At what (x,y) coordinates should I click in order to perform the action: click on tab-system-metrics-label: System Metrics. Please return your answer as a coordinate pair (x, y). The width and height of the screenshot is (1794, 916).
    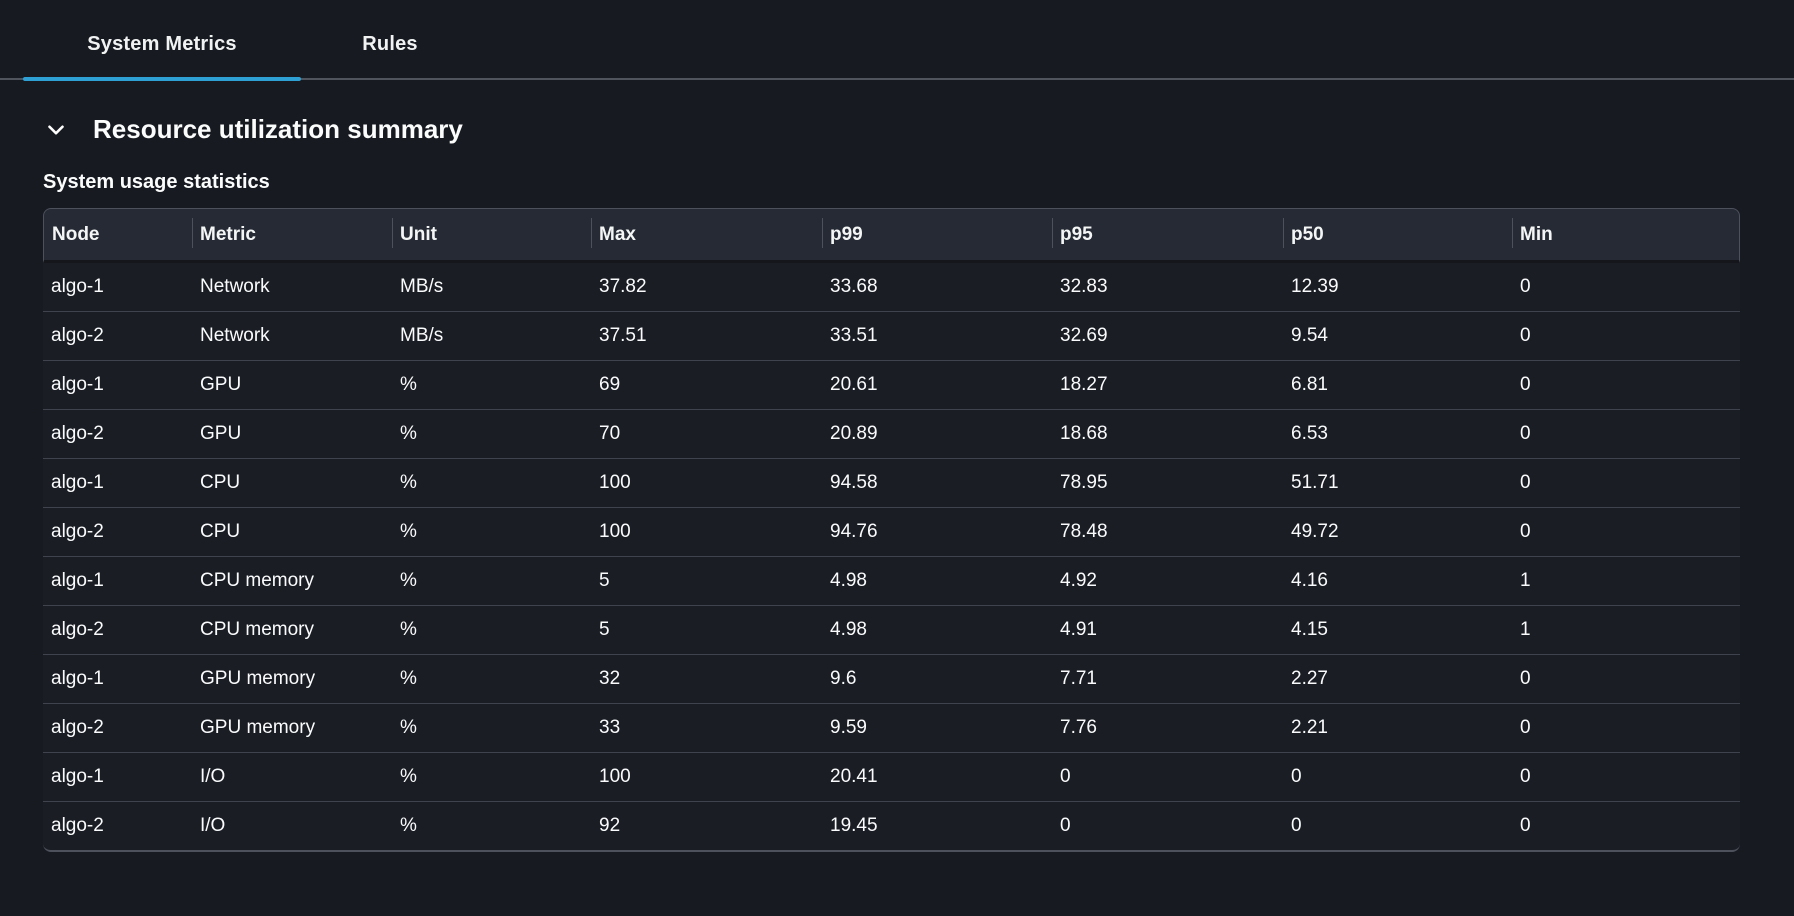
    Looking at the image, I should click on (162, 43).